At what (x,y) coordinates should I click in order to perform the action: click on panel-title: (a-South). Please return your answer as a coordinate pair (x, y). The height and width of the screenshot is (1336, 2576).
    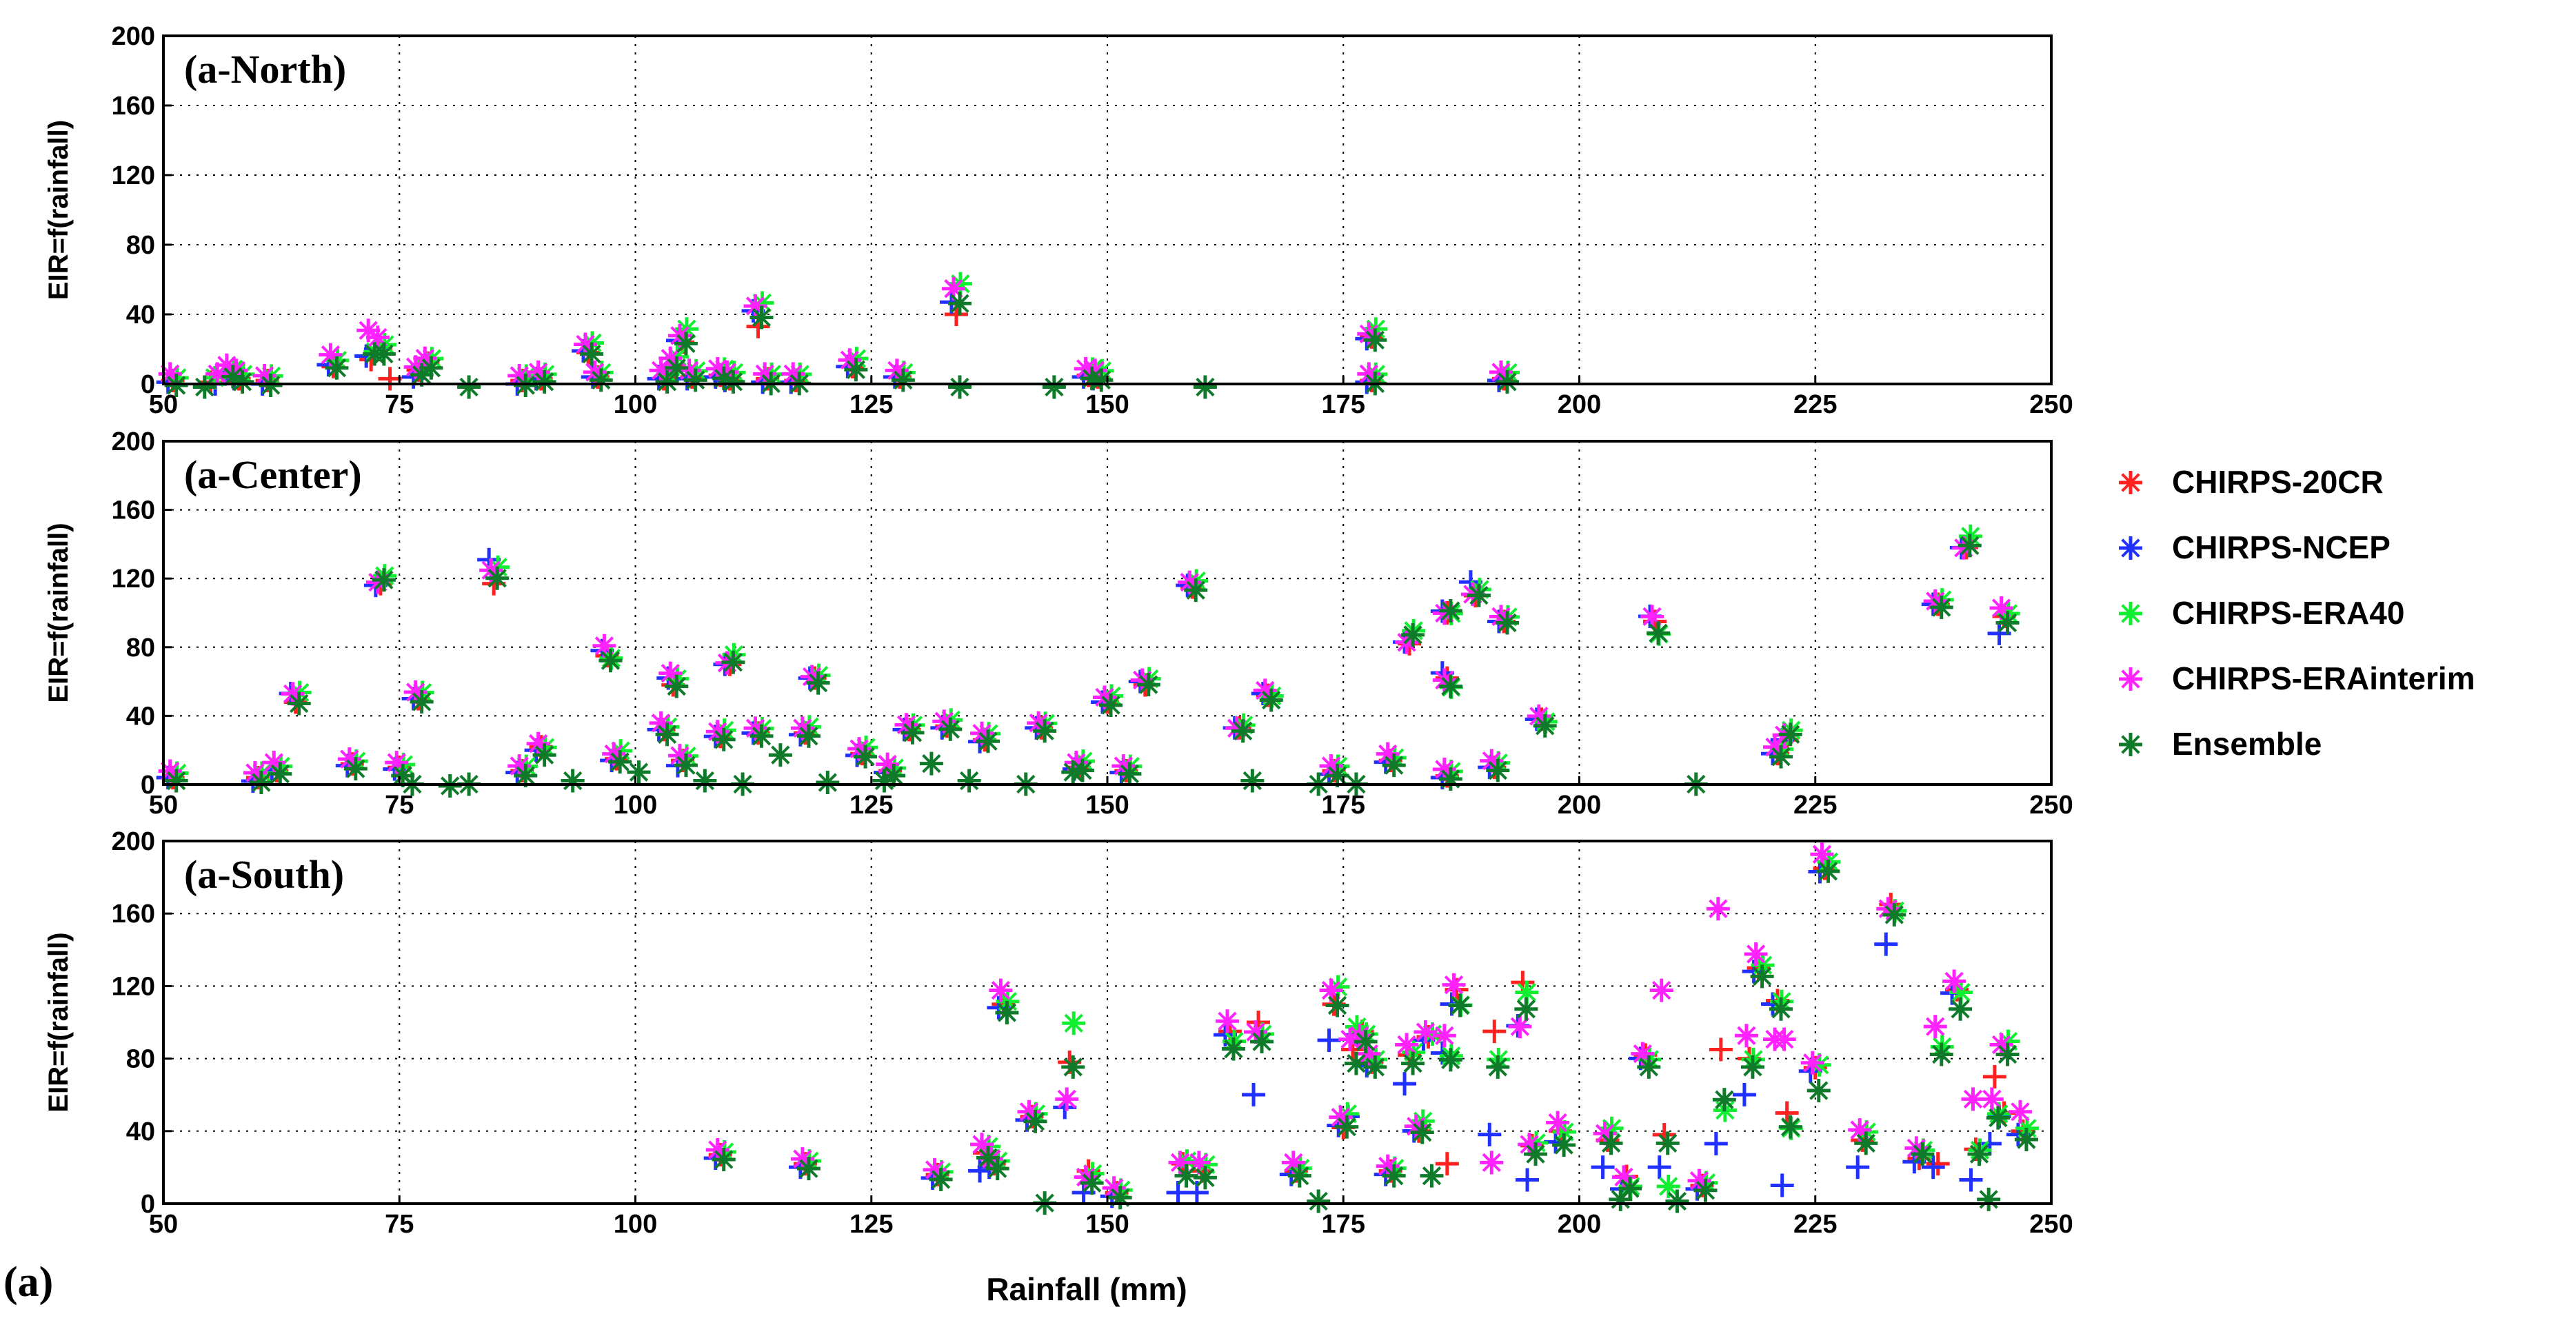
    Looking at the image, I should click on (264, 875).